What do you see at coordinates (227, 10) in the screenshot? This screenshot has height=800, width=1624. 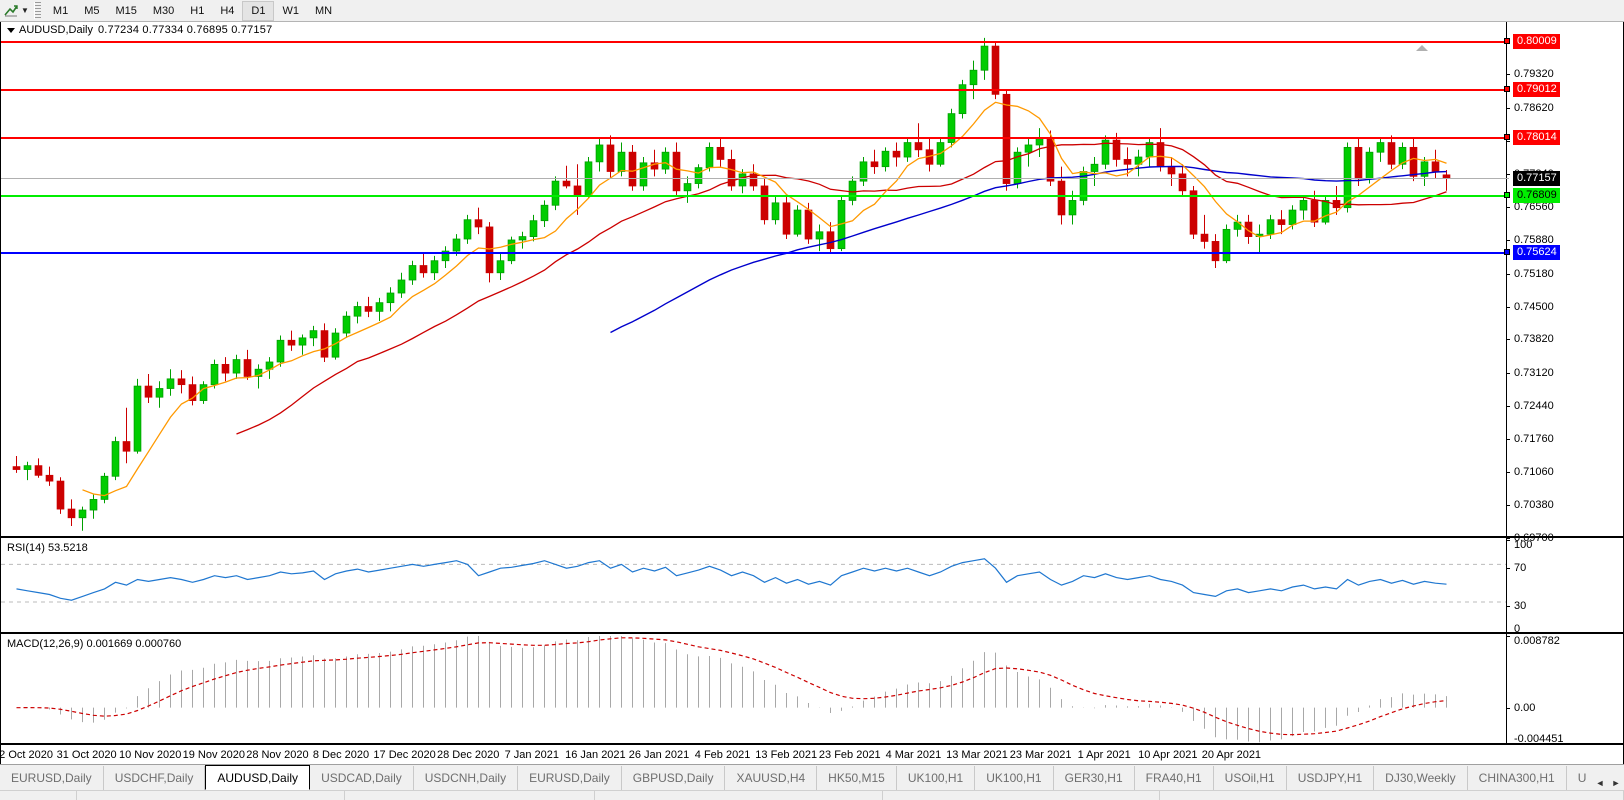 I see `timeframe-h4: H4` at bounding box center [227, 10].